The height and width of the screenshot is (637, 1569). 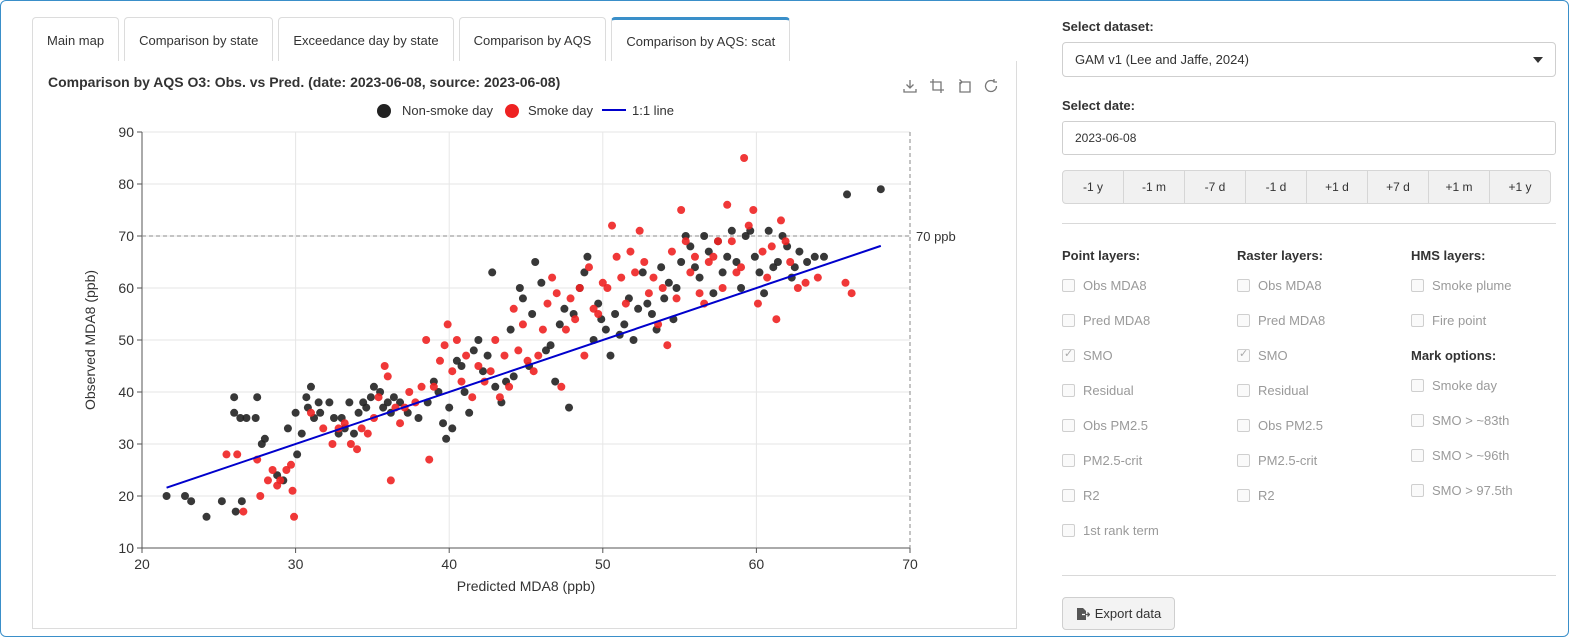 What do you see at coordinates (964, 86) in the screenshot?
I see `zoom-reset-icon` at bounding box center [964, 86].